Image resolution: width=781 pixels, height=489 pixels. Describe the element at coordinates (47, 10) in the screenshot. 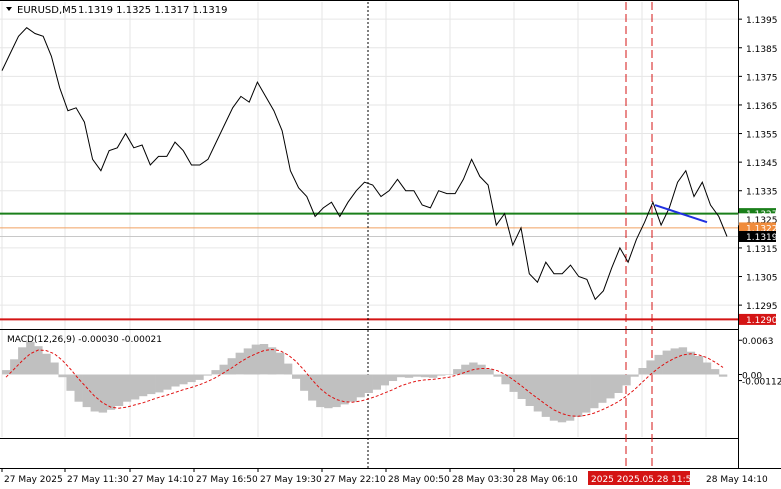

I see `symbol-label: EURUSD,M5` at that location.